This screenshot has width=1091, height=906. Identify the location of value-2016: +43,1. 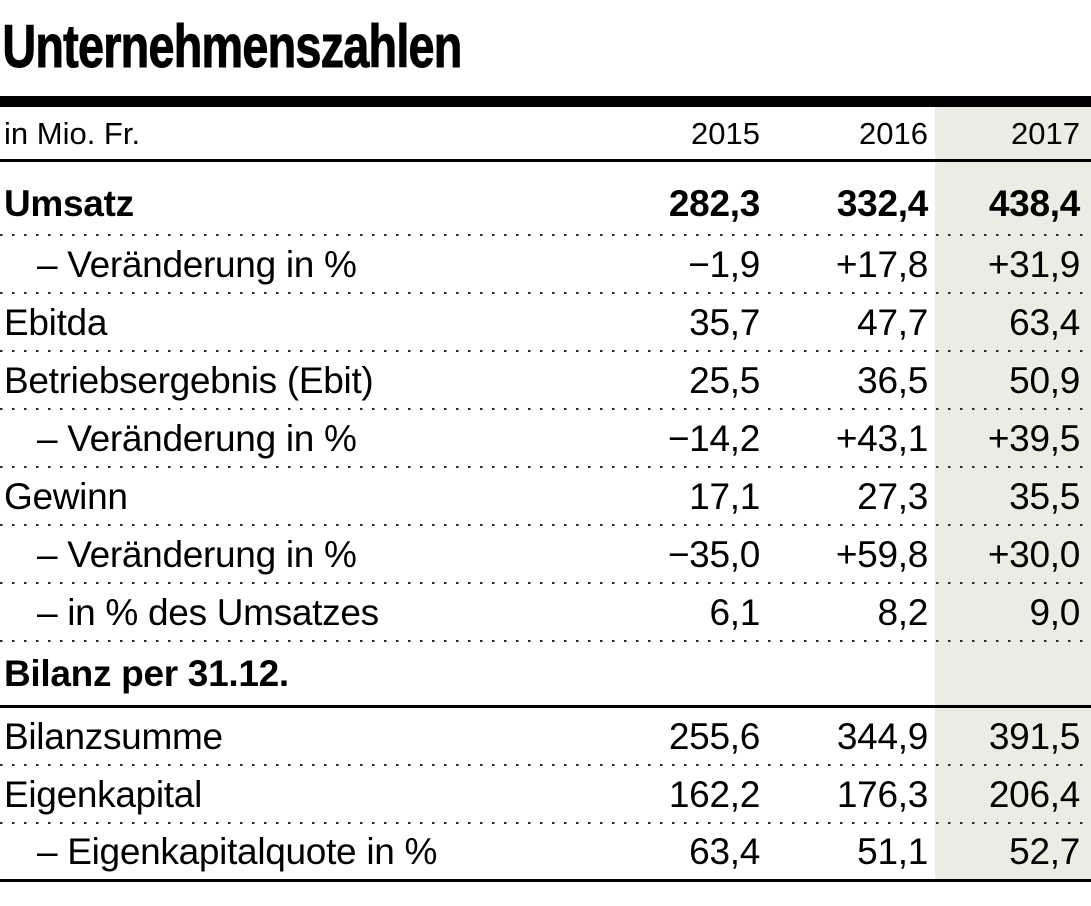
(881, 438).